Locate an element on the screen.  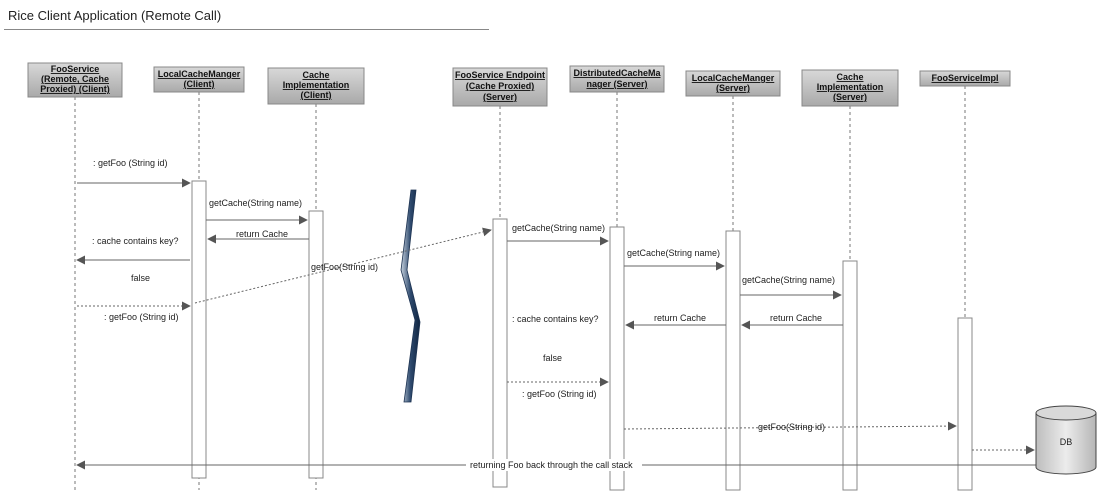
participant-label: (Cache Proxied) is located at coordinates (500, 86).